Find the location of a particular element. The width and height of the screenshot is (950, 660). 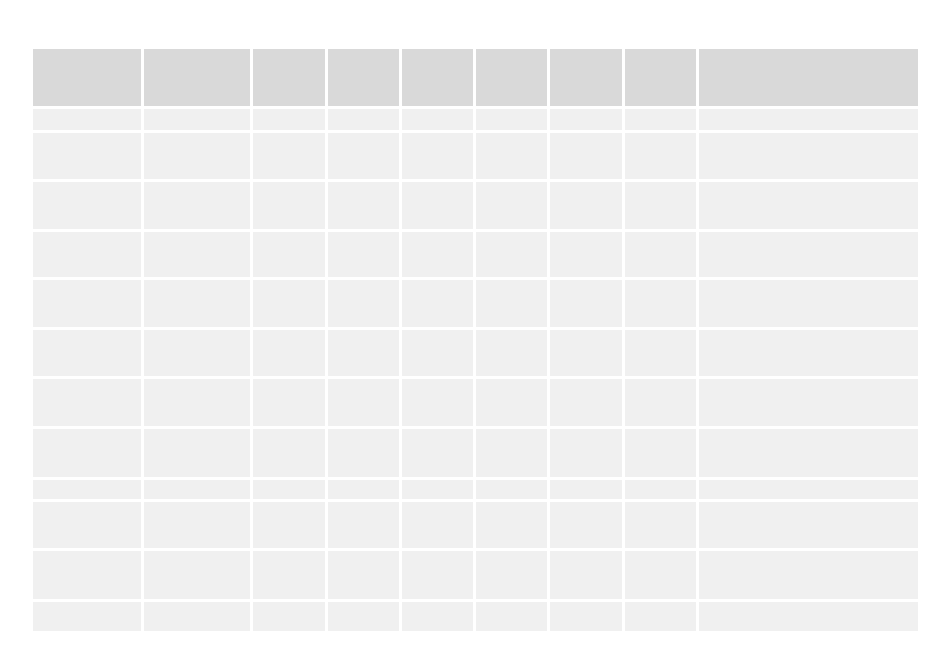

table-header is located at coordinates (475, 77).